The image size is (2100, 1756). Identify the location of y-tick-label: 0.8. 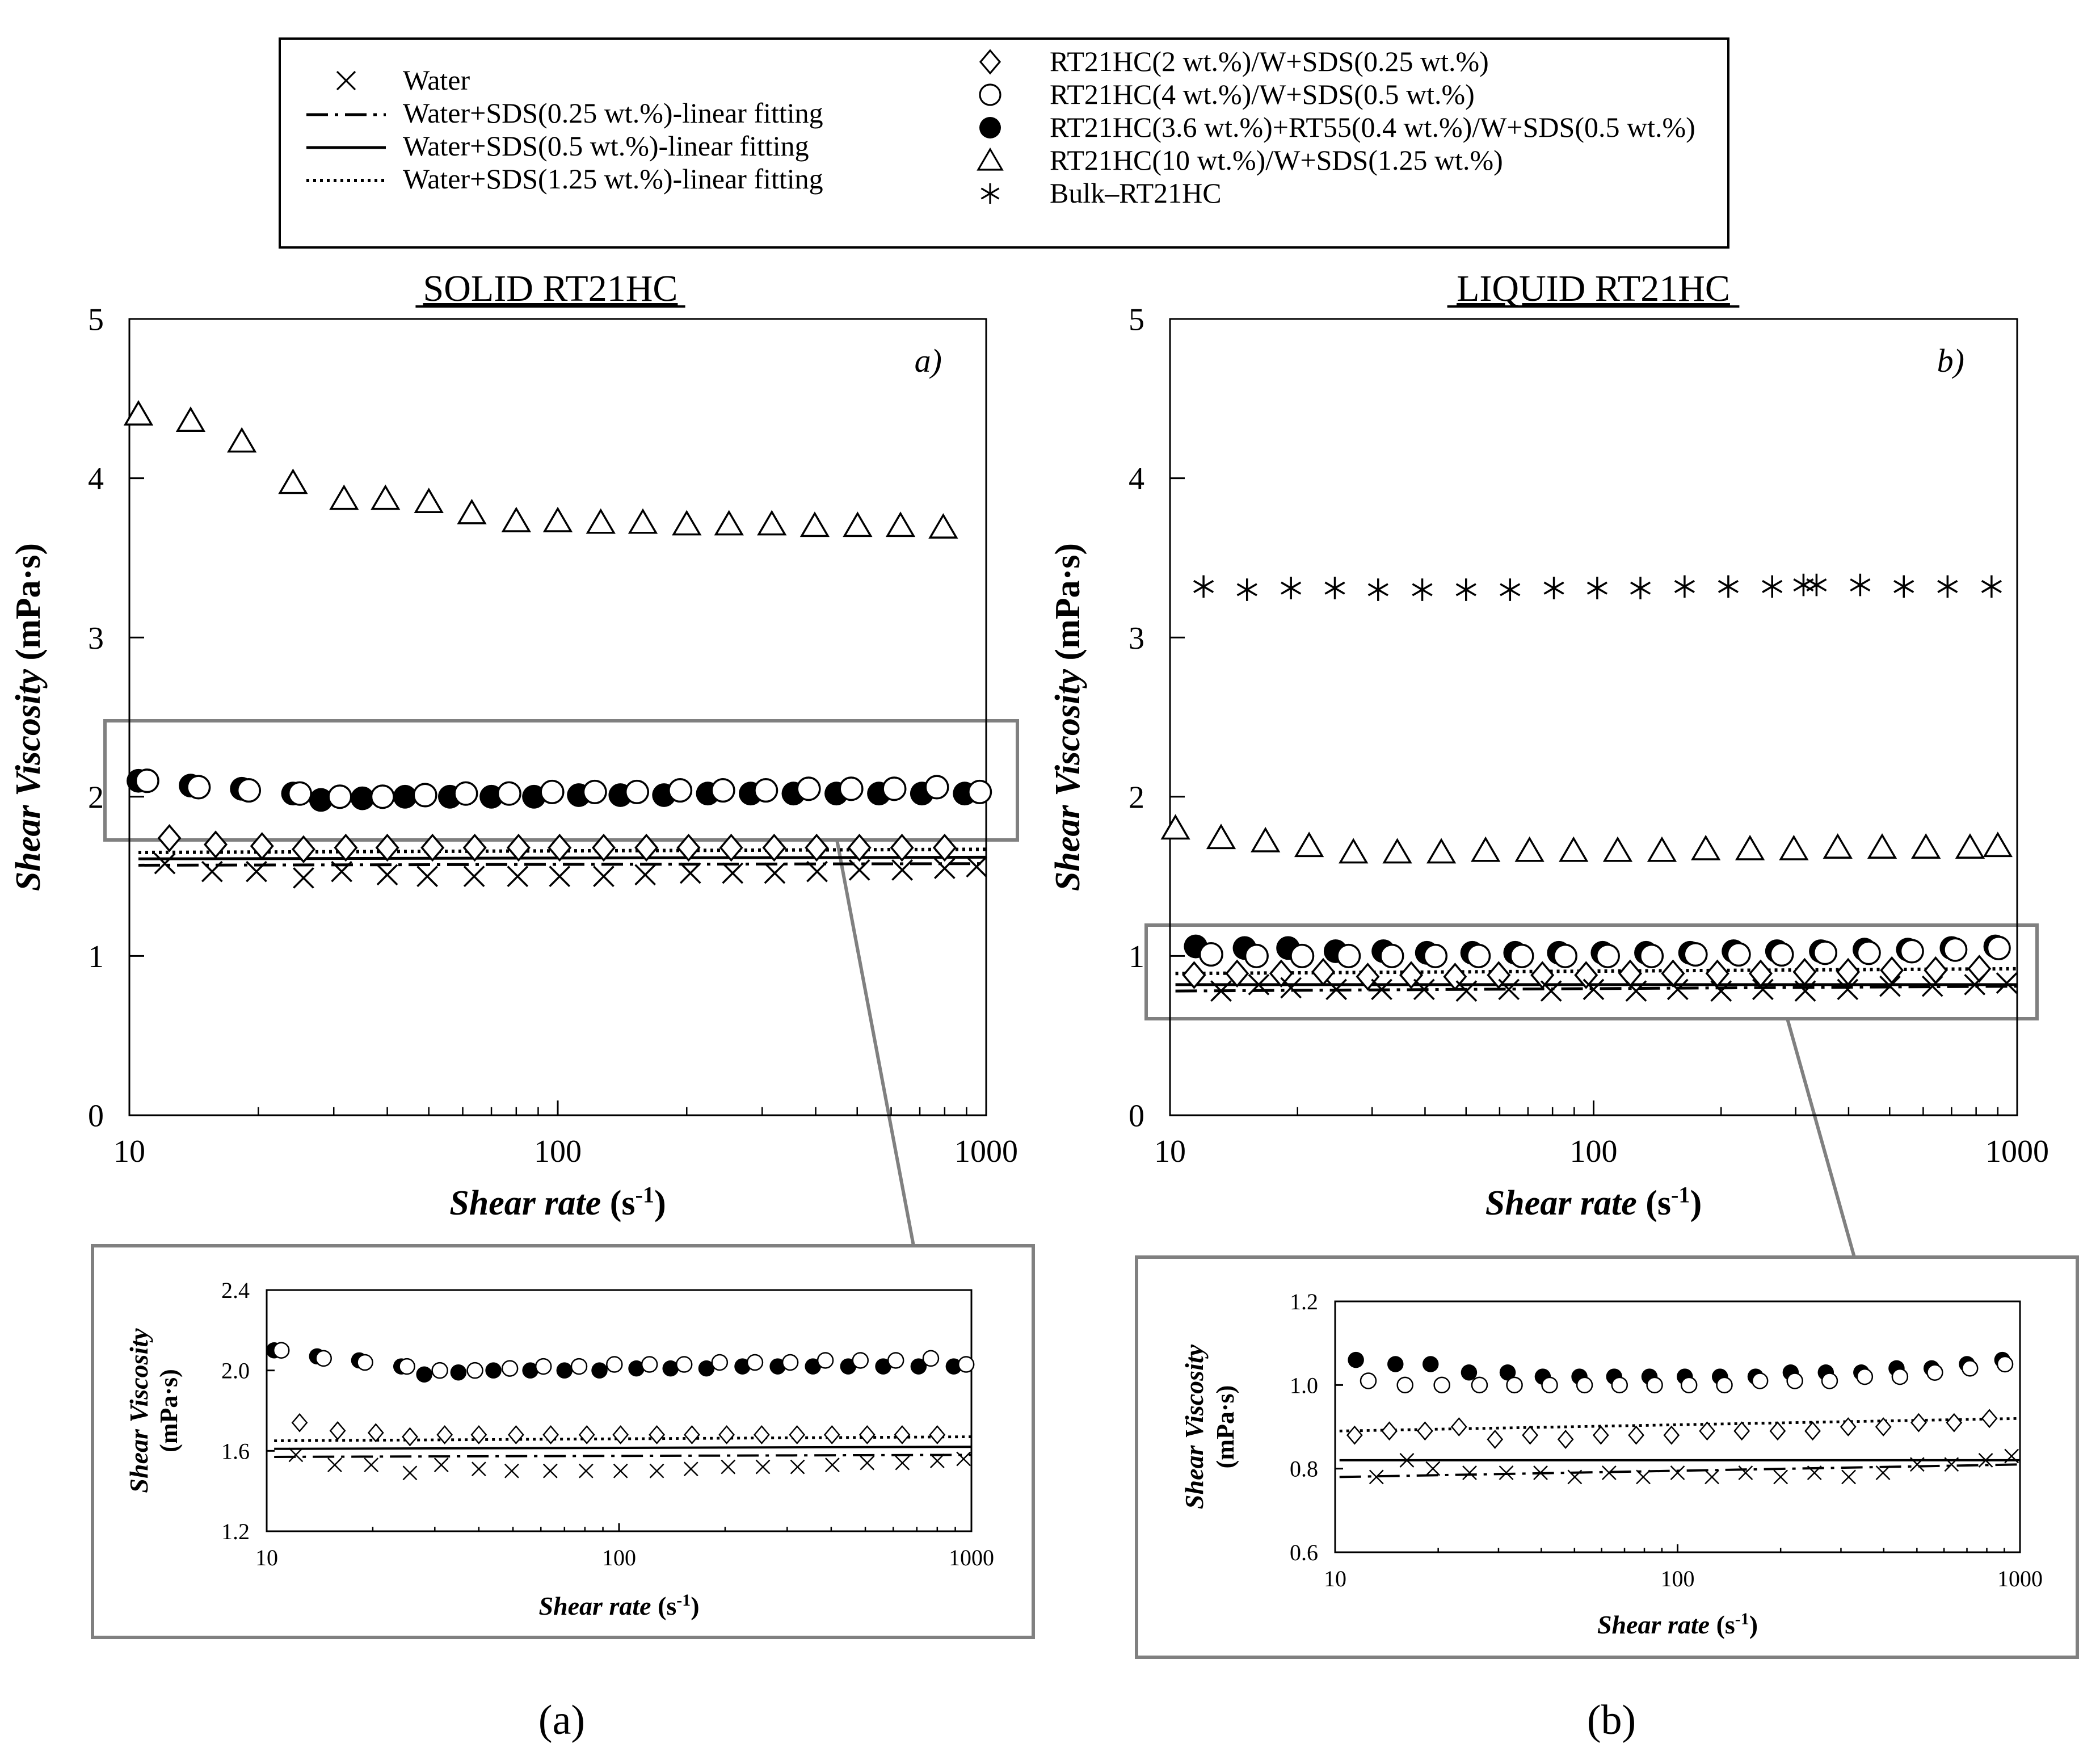
(1304, 1469).